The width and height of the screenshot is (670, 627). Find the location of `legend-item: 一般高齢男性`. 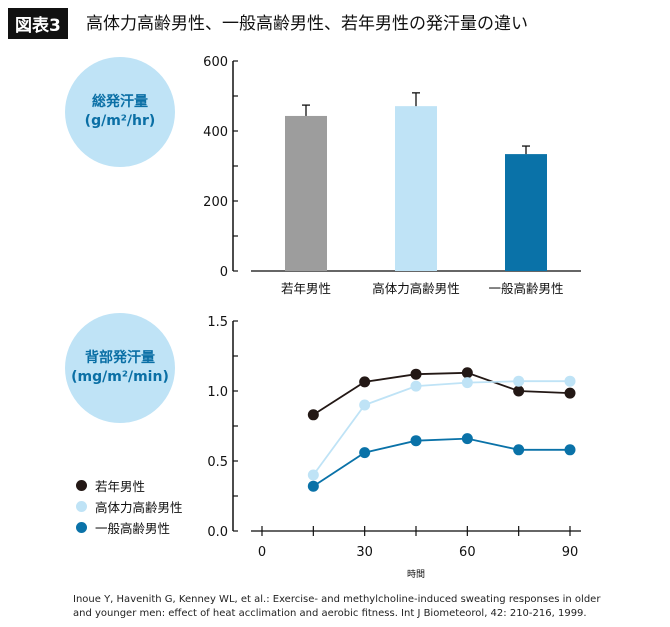

legend-item: 一般高齢男性 is located at coordinates (129, 527).